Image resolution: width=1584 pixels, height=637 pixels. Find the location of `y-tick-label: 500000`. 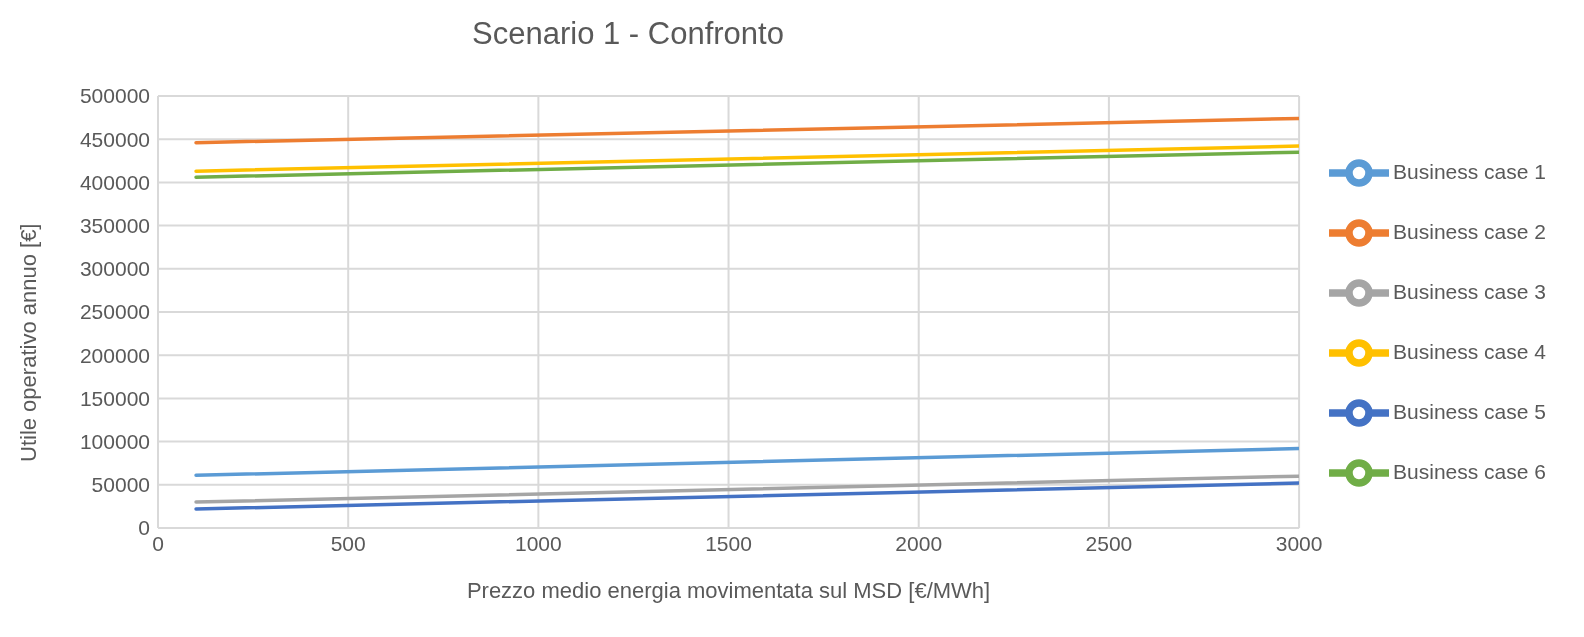

y-tick-label: 500000 is located at coordinates (114, 96).